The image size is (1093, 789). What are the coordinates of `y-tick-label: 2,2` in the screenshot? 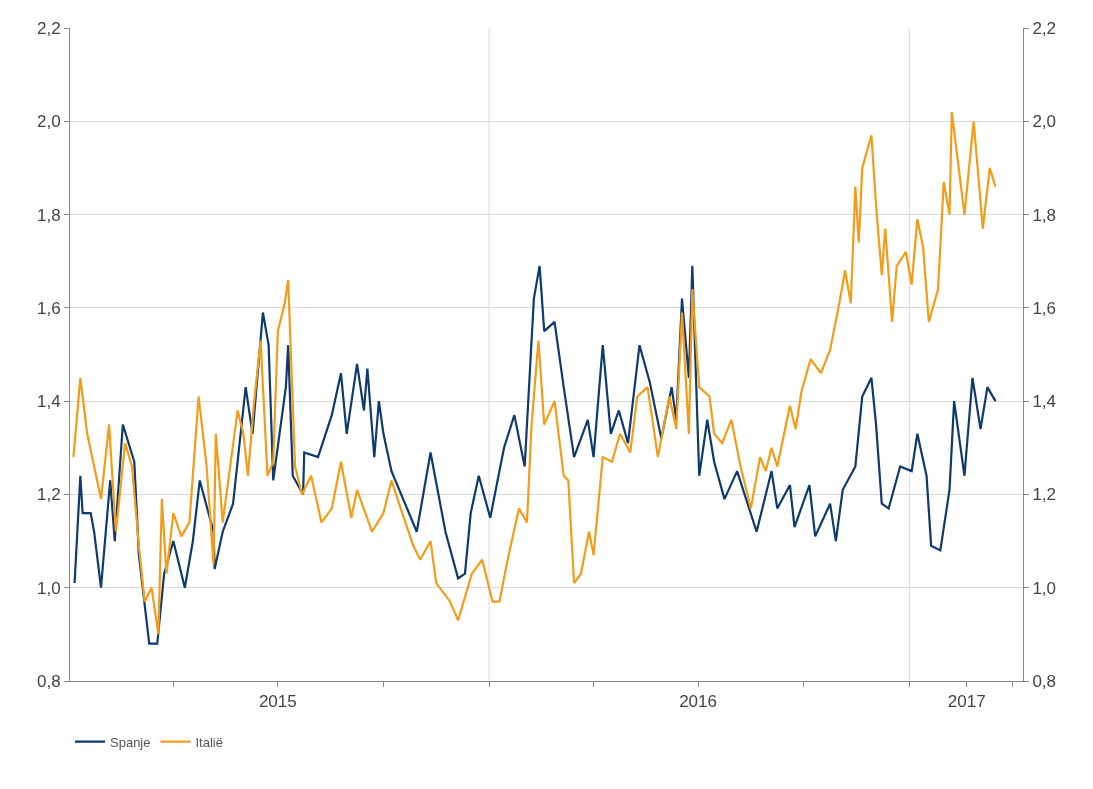 It's located at (48, 28).